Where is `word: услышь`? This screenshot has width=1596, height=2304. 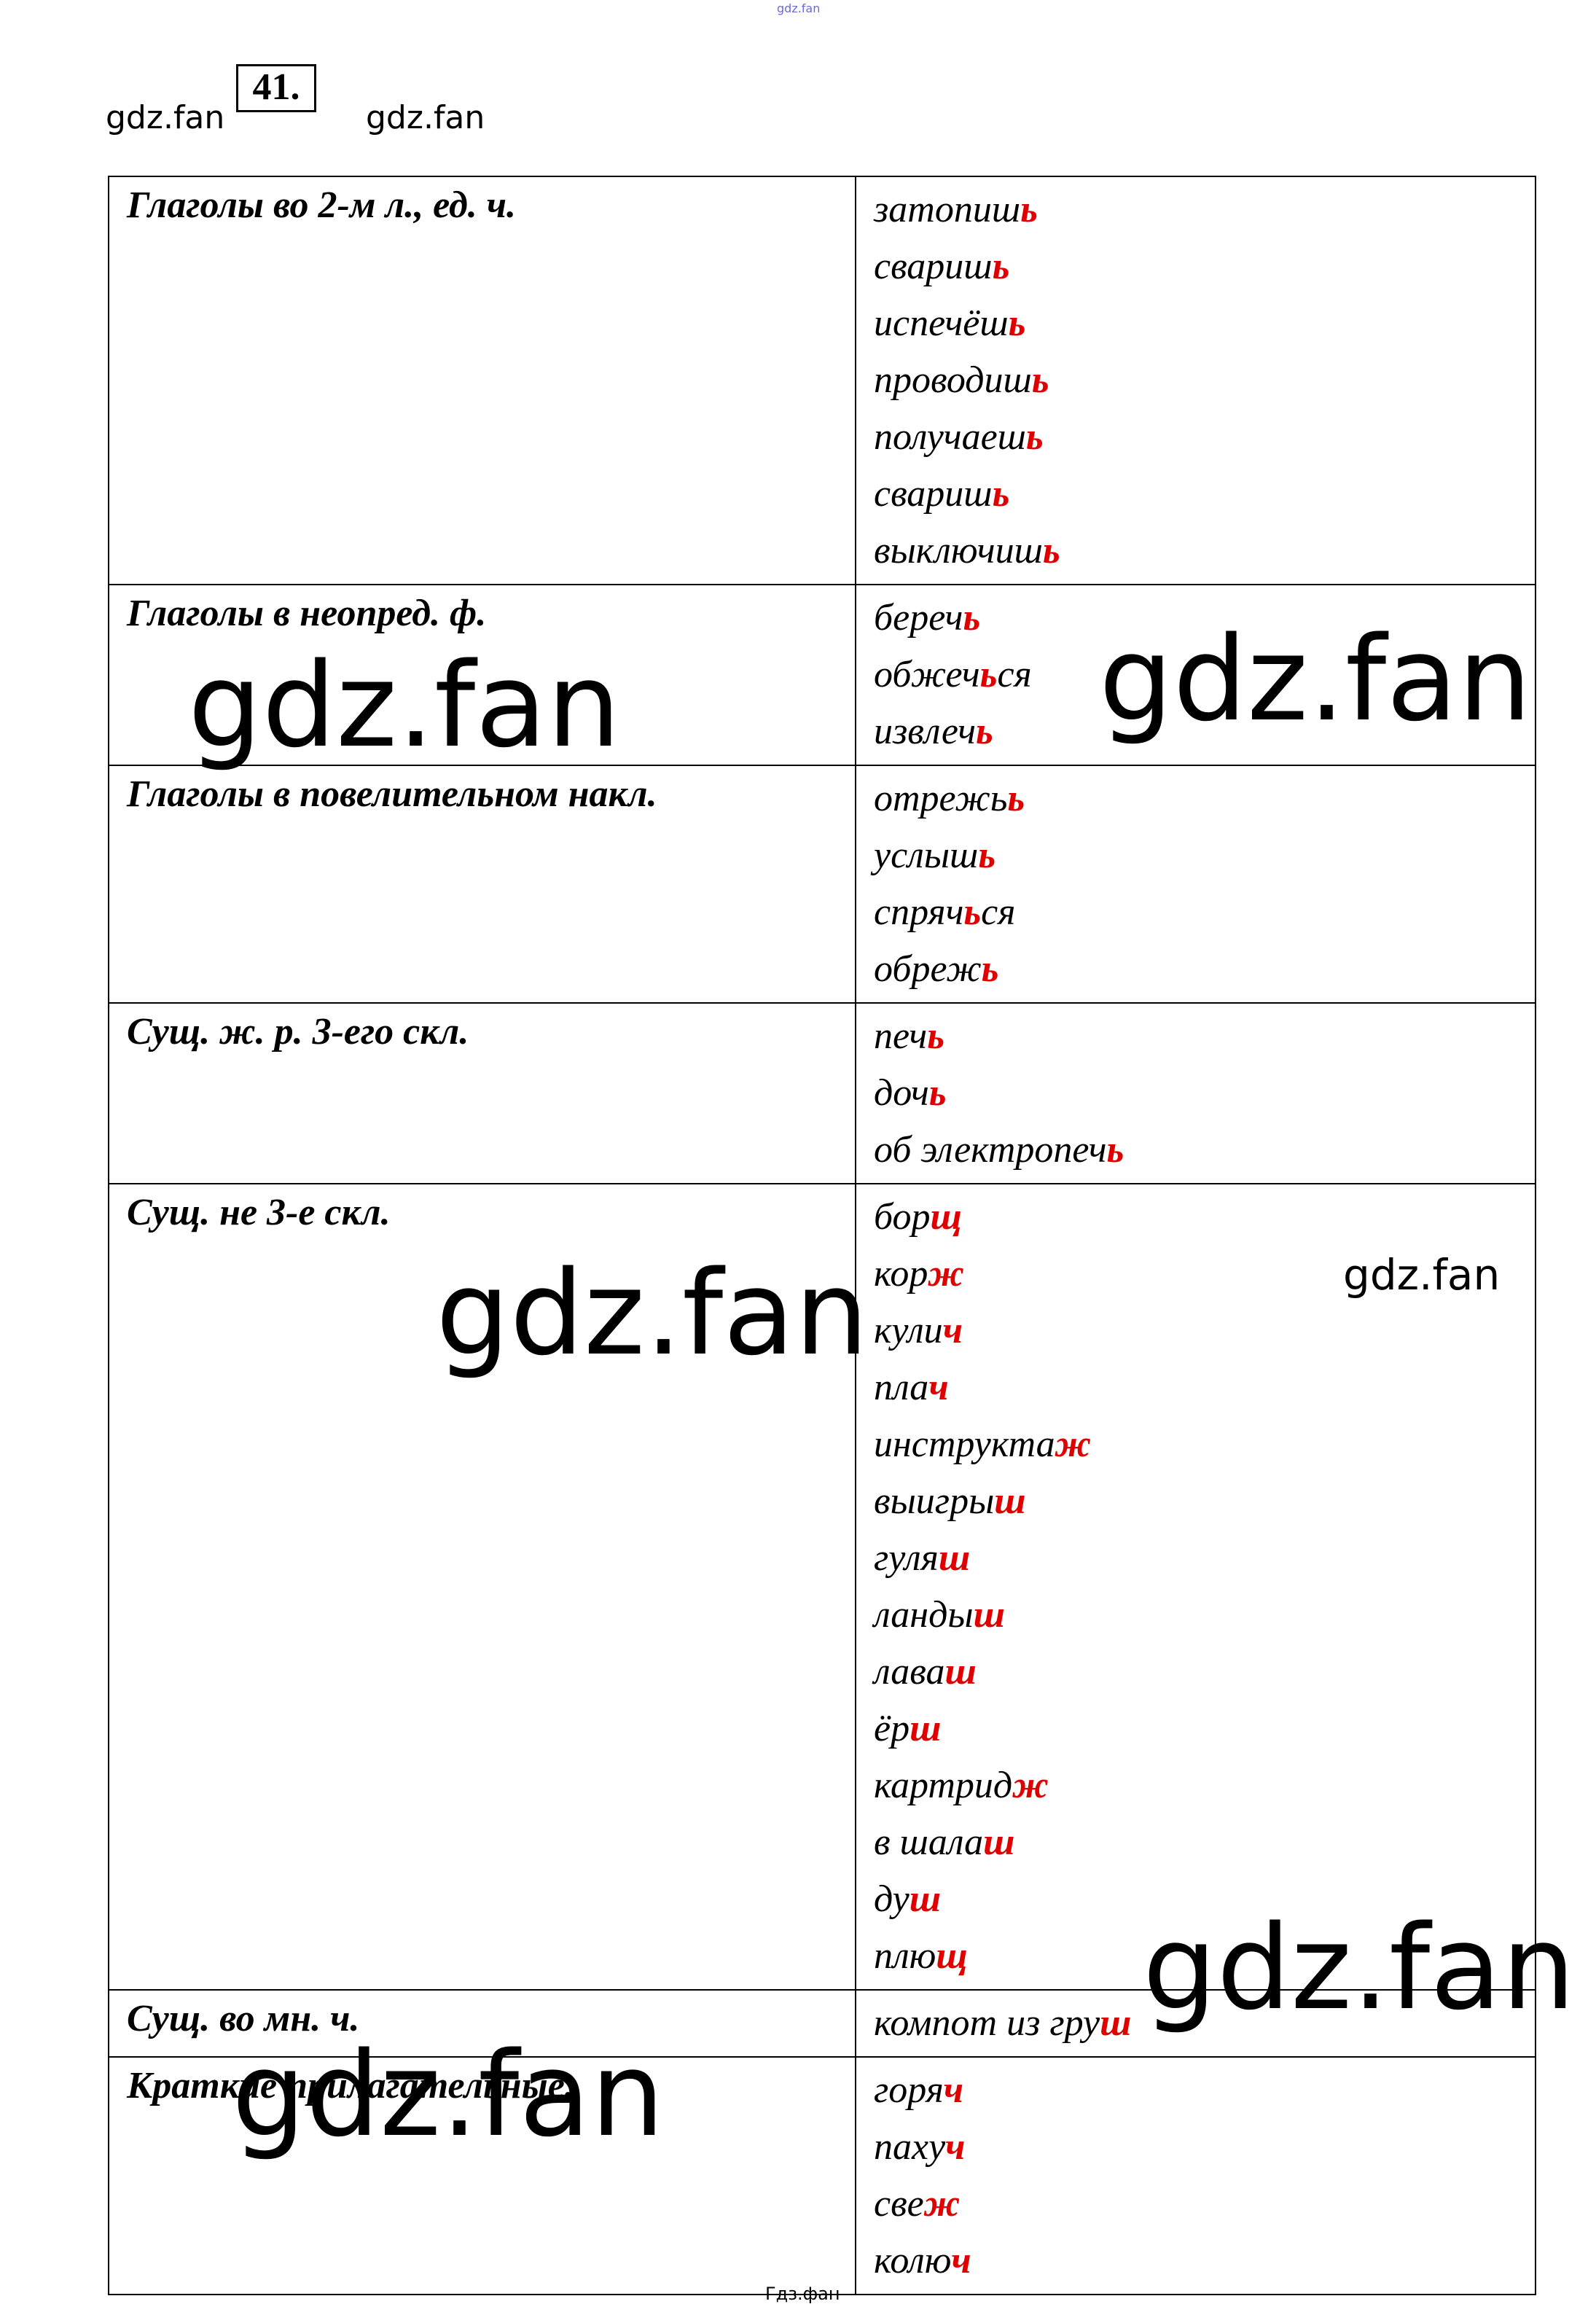 word: услышь is located at coordinates (1195, 855).